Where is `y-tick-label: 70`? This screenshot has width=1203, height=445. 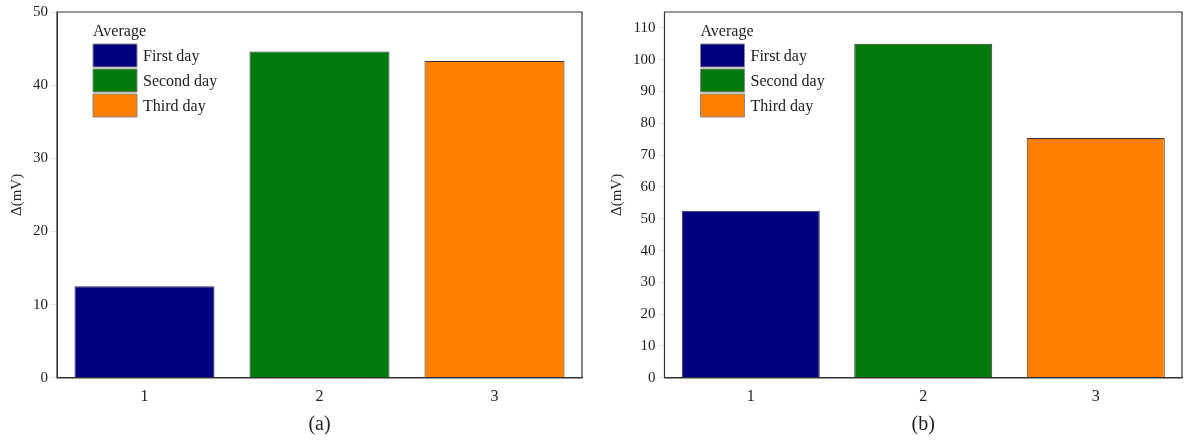 y-tick-label: 70 is located at coordinates (648, 154).